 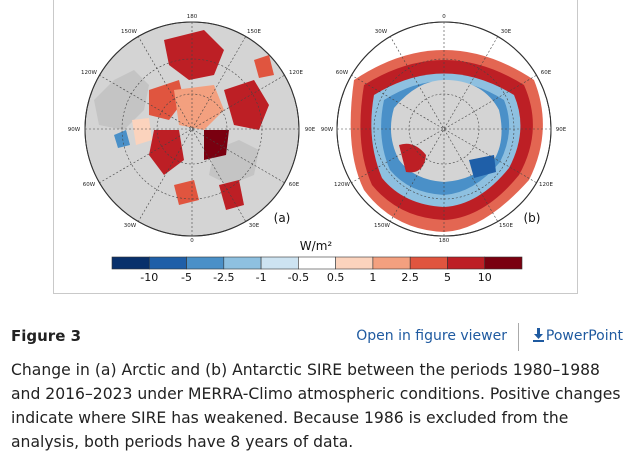 What do you see at coordinates (444, 241) in the screenshot?
I see `panel-b-lon-label: 180` at bounding box center [444, 241].